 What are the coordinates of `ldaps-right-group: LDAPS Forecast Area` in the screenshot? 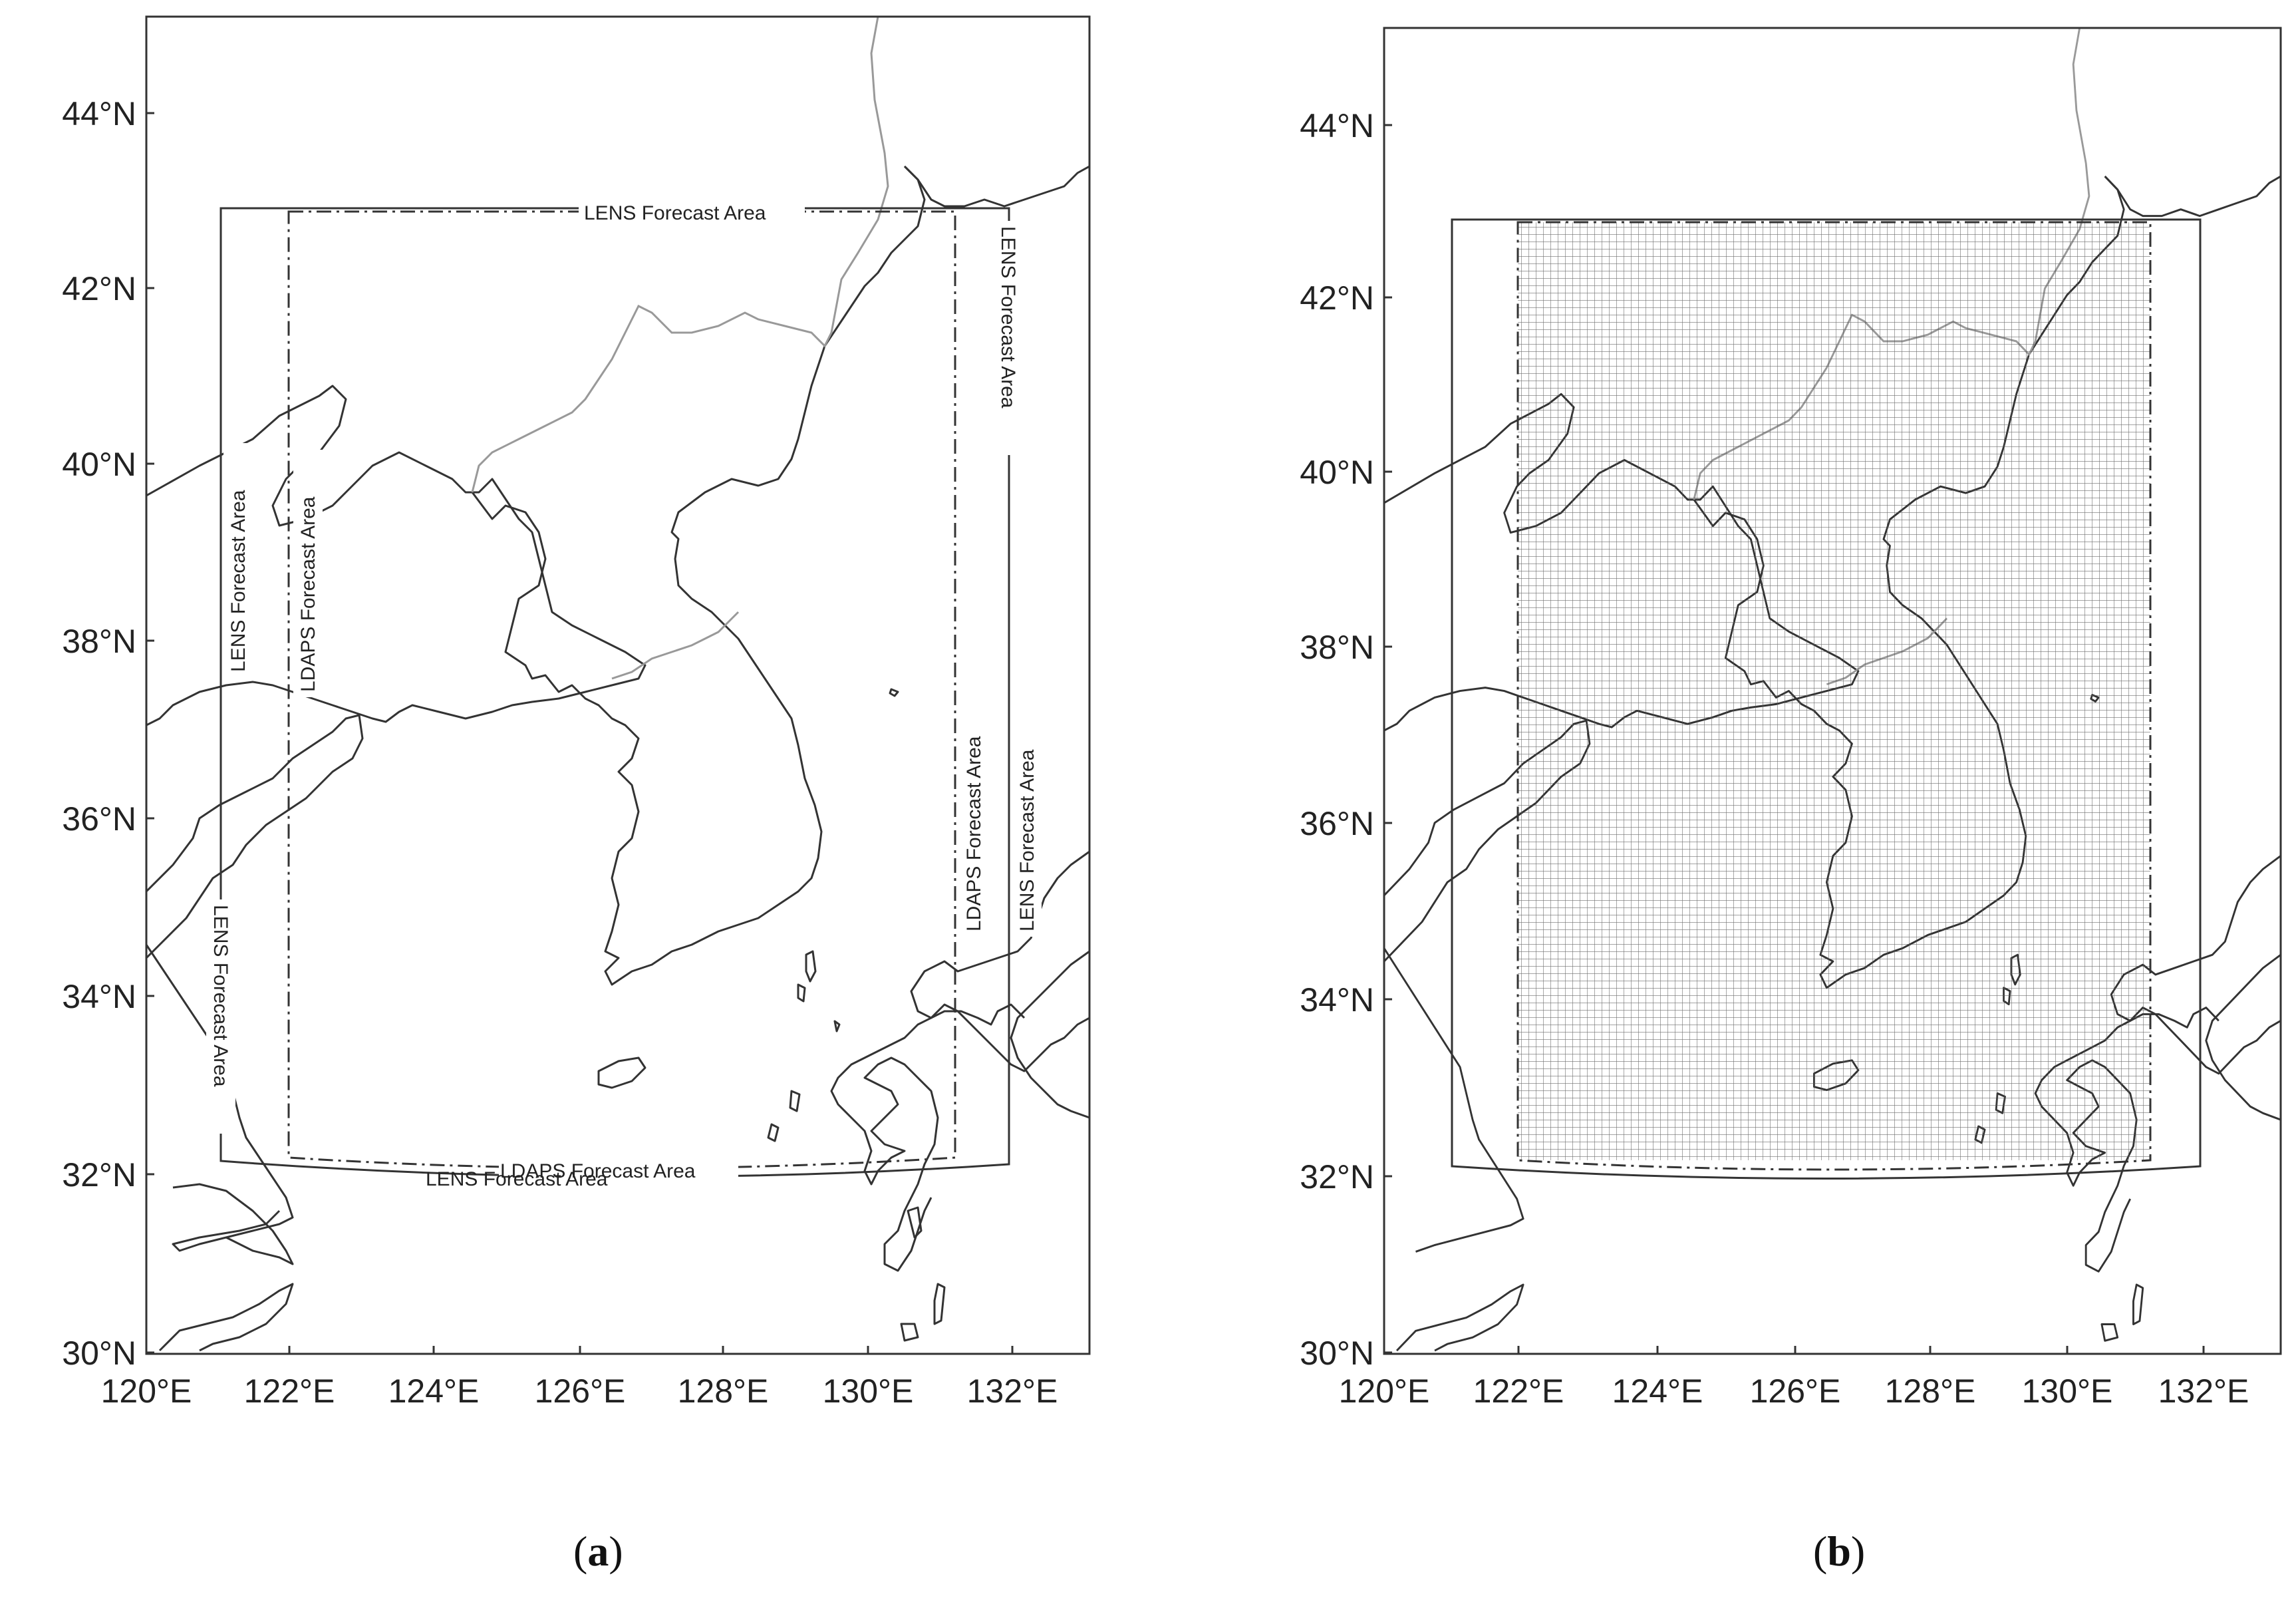 It's located at (973, 813).